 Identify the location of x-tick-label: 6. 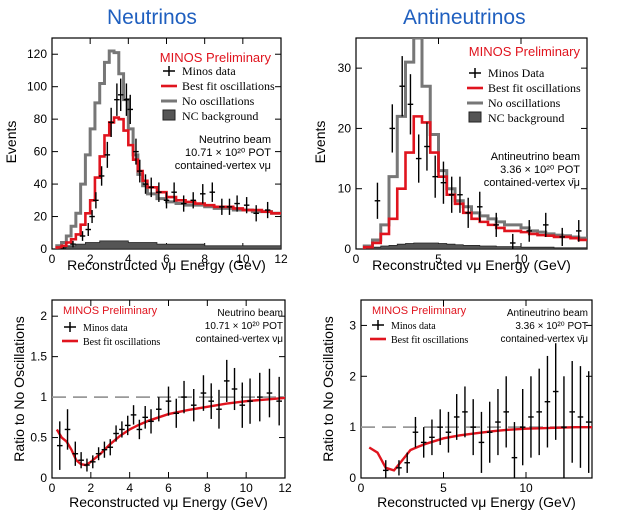
(166, 259).